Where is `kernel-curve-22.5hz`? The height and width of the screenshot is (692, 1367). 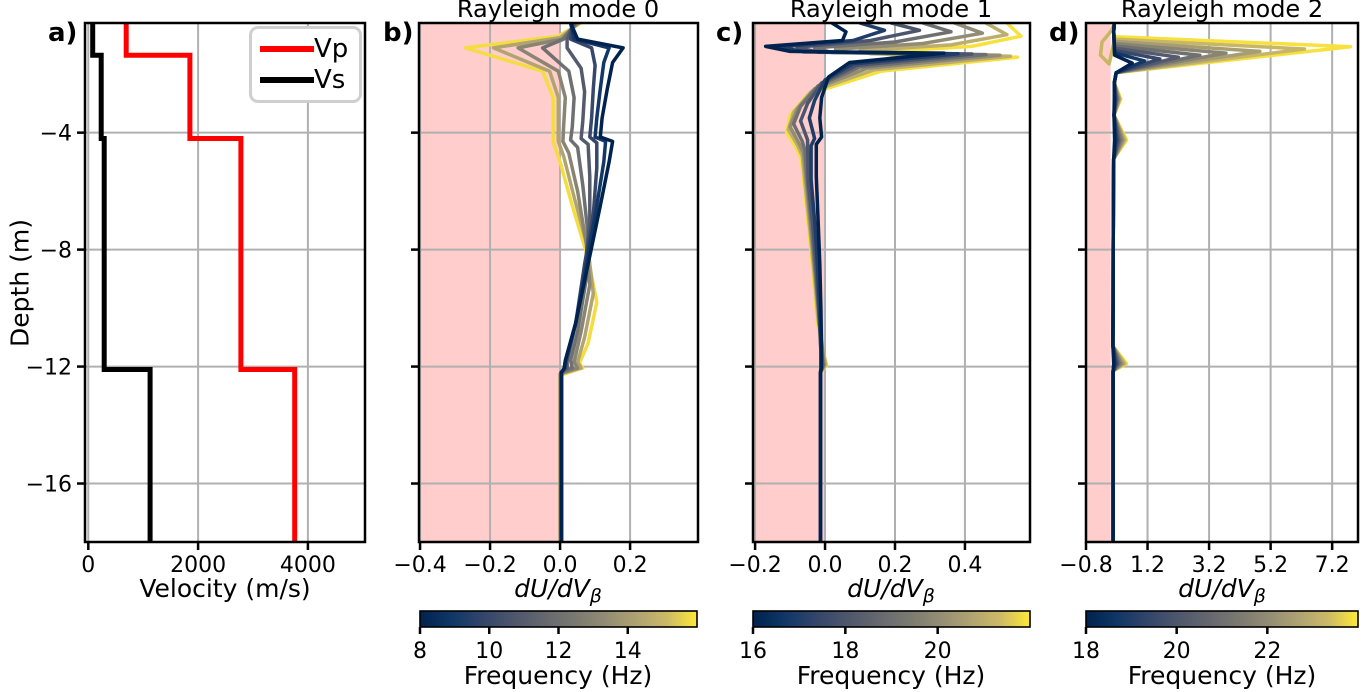 kernel-curve-22.5hz is located at coordinates (1186, 282).